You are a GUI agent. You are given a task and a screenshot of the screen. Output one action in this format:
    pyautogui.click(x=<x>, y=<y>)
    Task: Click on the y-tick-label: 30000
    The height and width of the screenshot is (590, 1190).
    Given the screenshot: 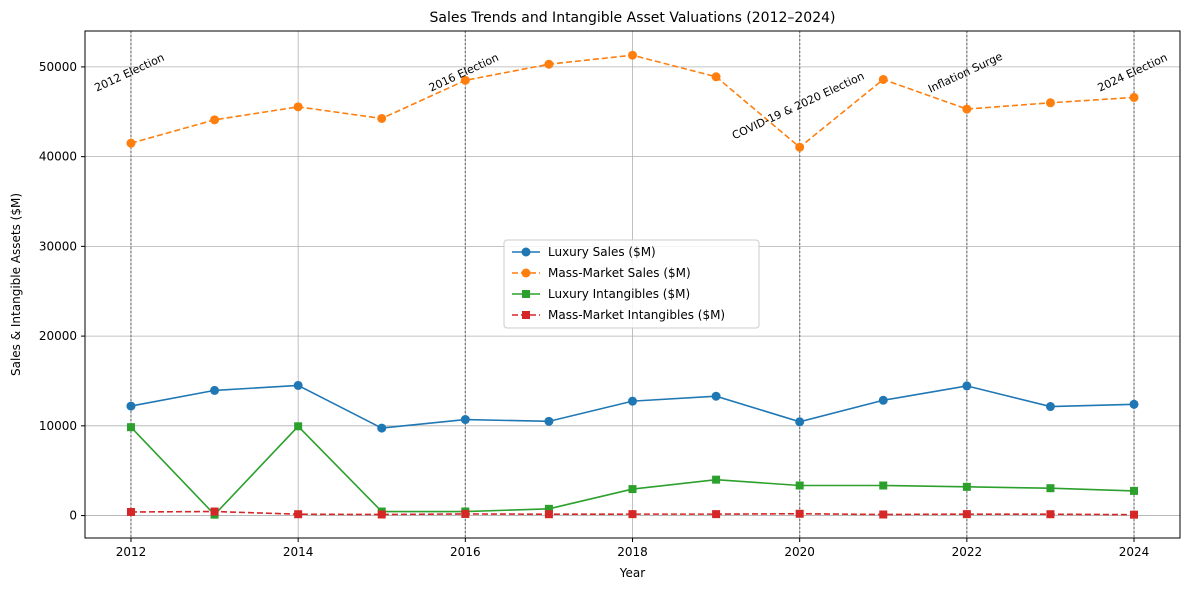 What is the action you would take?
    pyautogui.click(x=58, y=246)
    